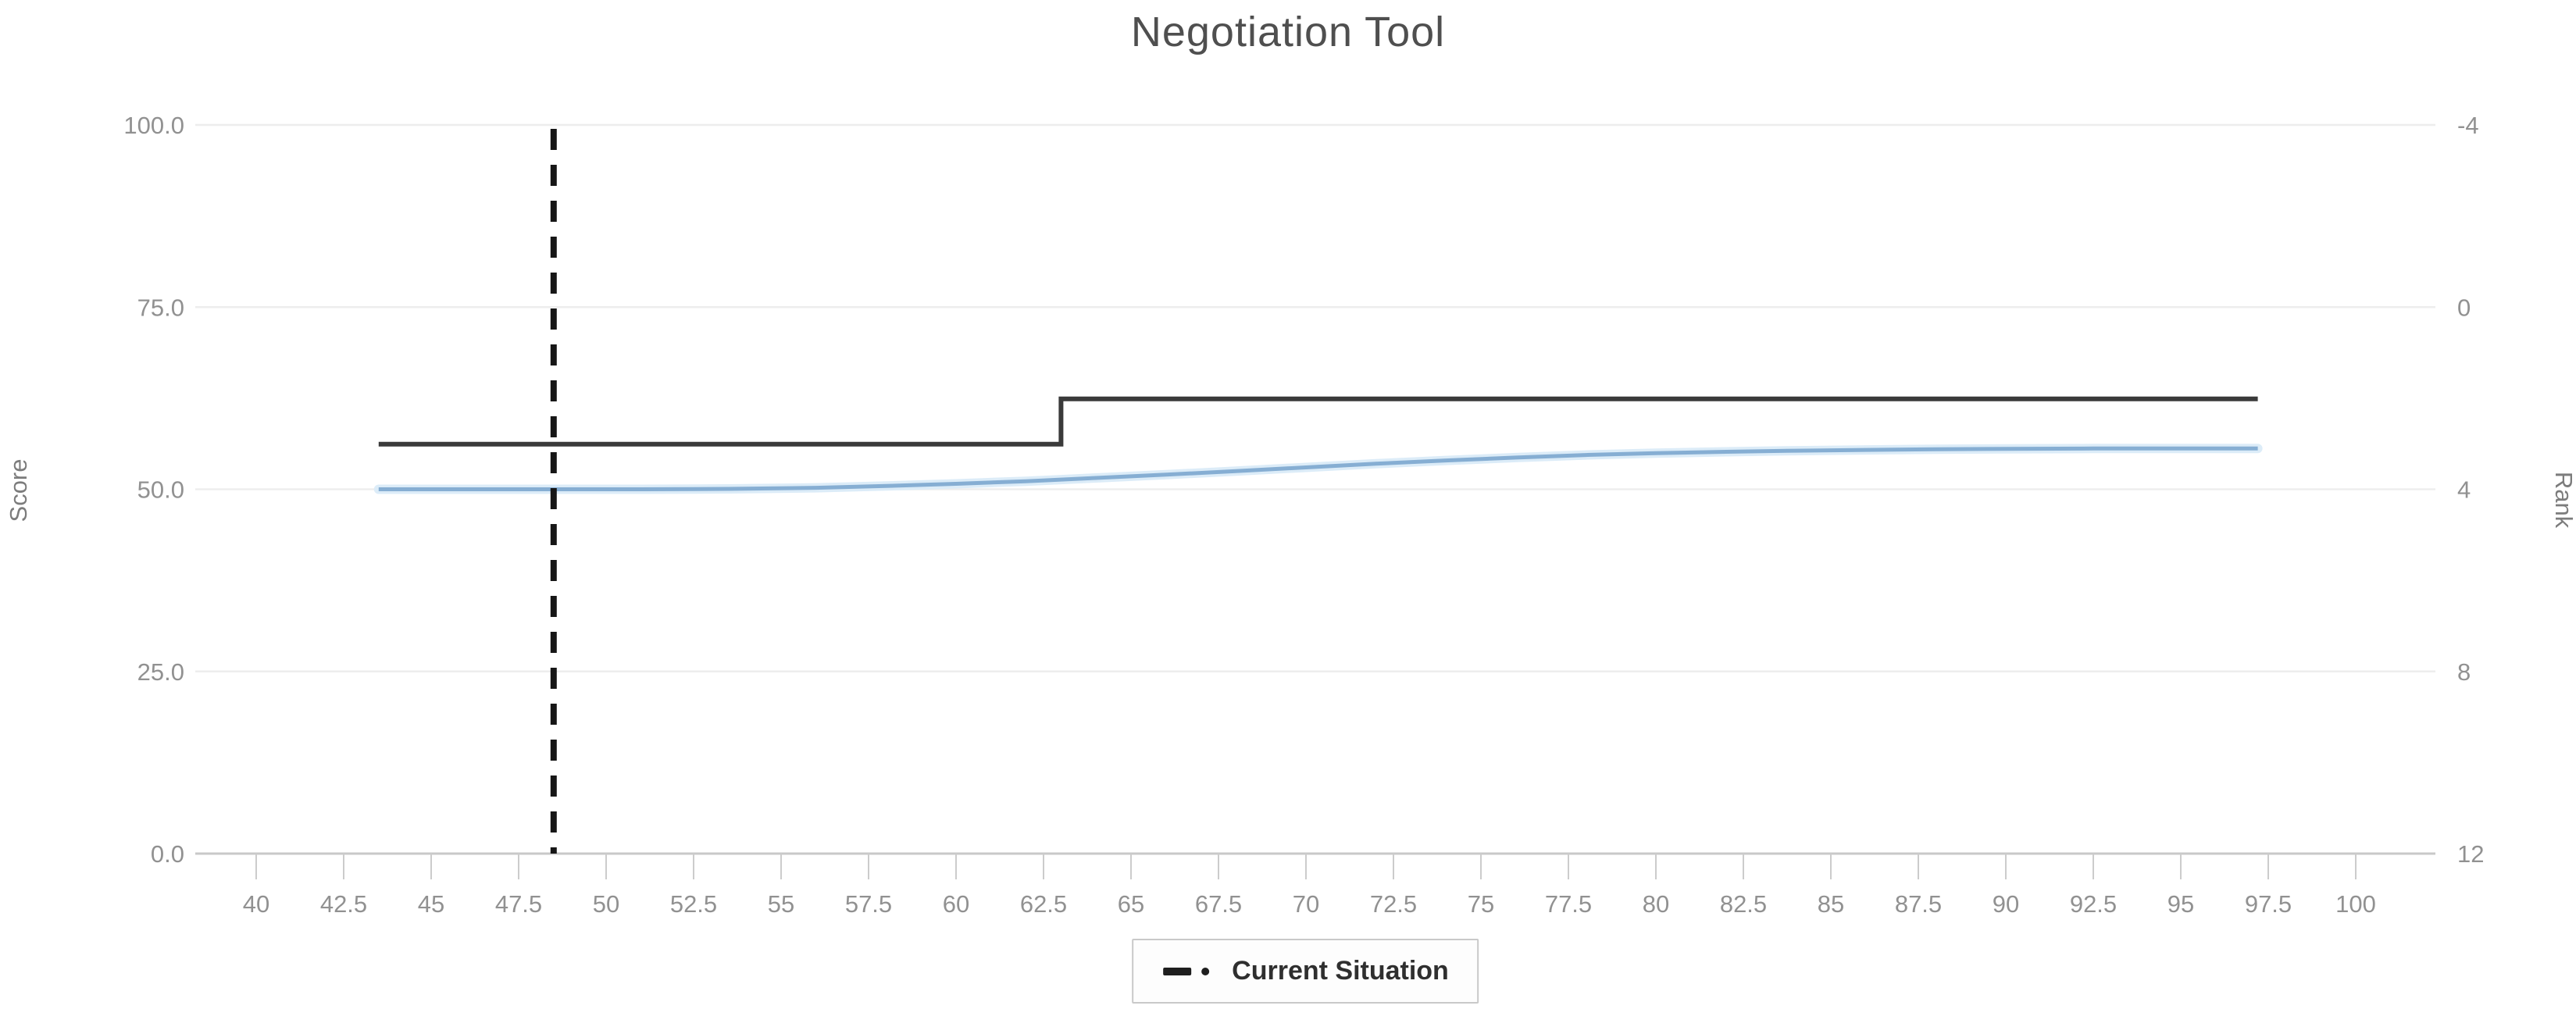 The image size is (2576, 1034). Describe the element at coordinates (256, 904) in the screenshot. I see `x-tick-label: 40` at that location.